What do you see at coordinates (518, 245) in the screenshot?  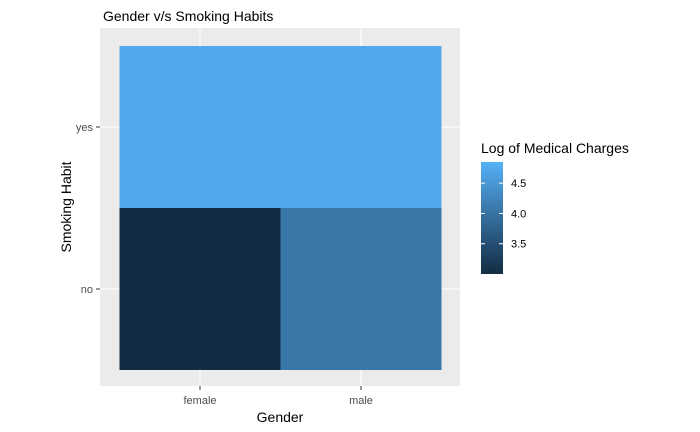 I see `legend-tick-label: 3.5` at bounding box center [518, 245].